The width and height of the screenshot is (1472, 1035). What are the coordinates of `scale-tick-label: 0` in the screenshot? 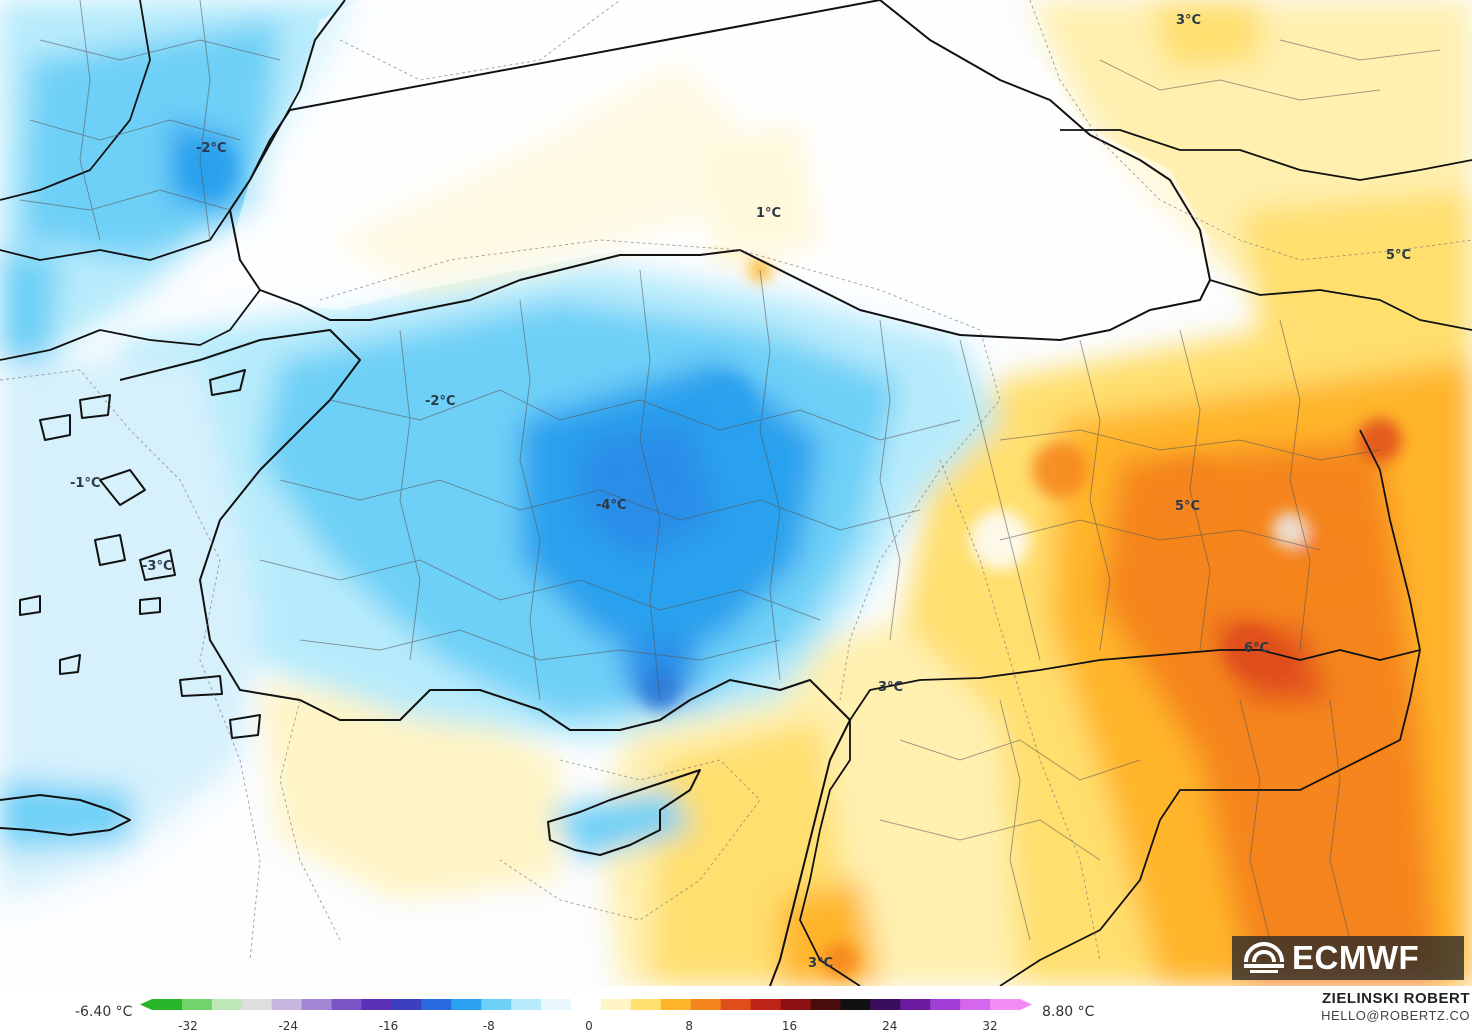 It's located at (589, 1026).